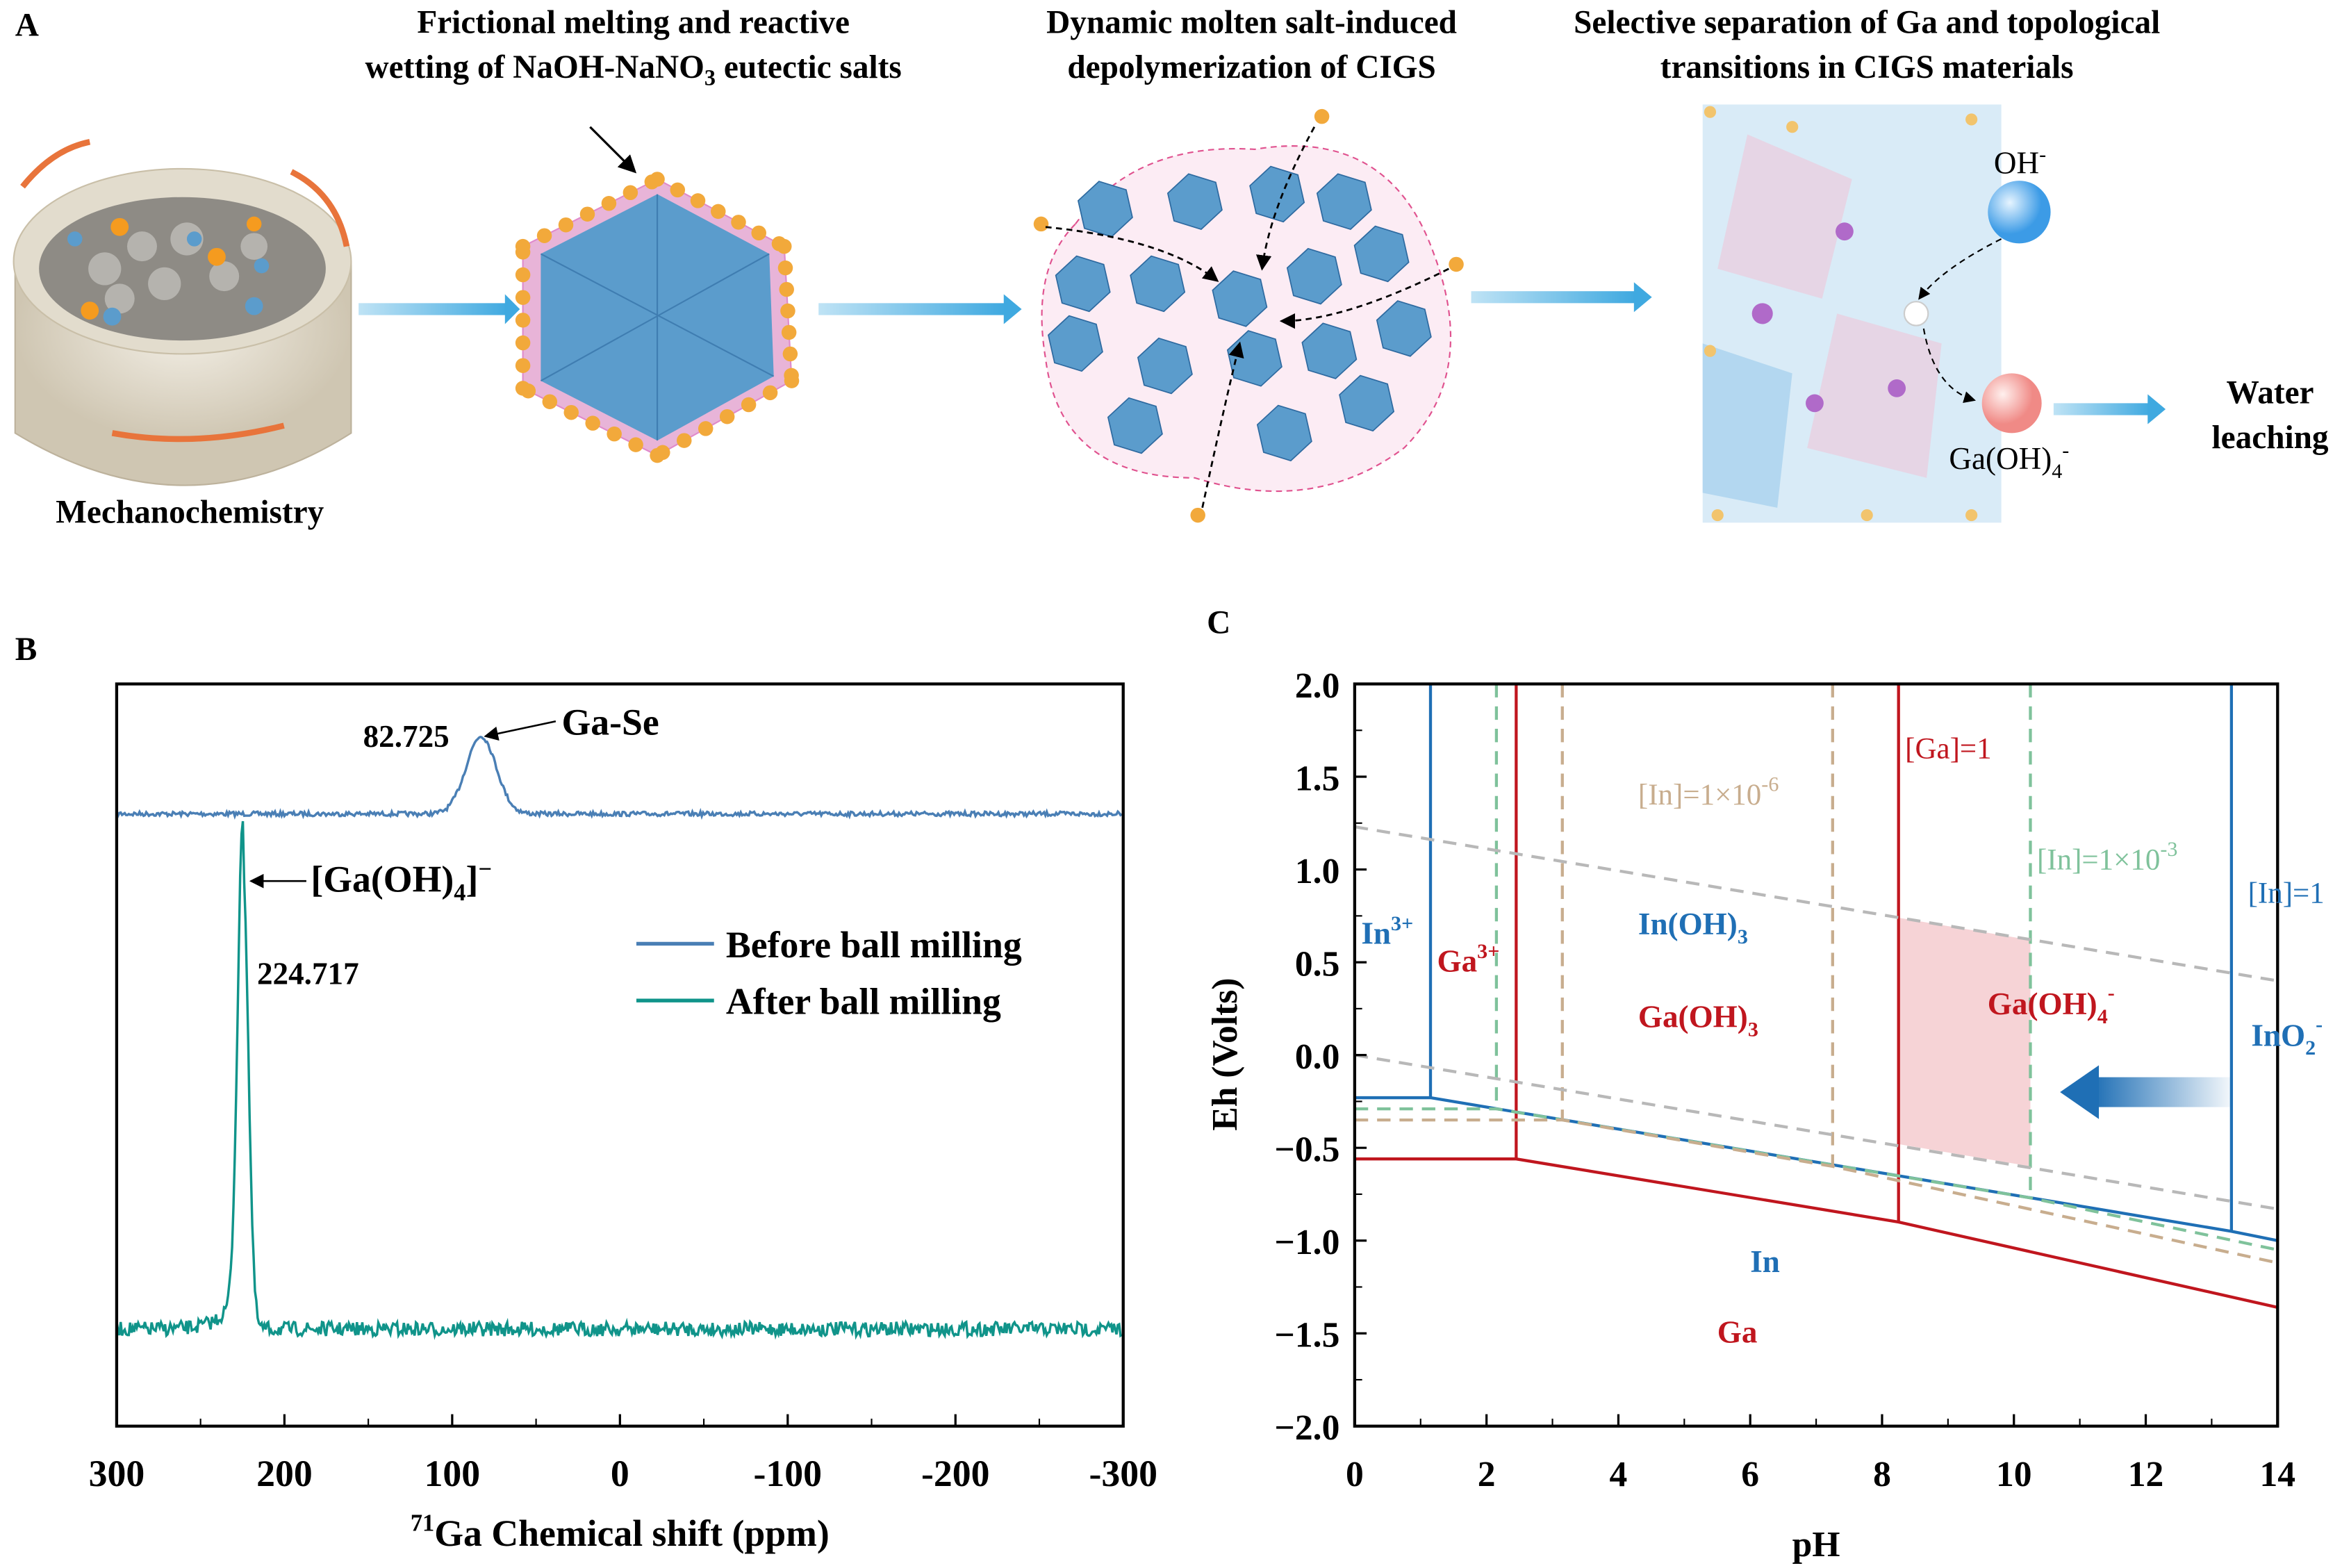 The height and width of the screenshot is (1568, 2342). What do you see at coordinates (610, 722) in the screenshot?
I see `annotation-ga-se: Ga-Se` at bounding box center [610, 722].